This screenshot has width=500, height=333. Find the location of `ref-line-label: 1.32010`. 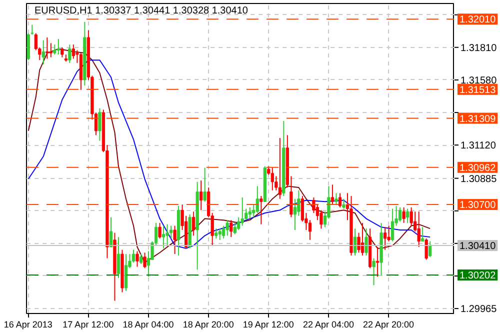

ref-line-label: 1.32010 is located at coordinates (478, 20).